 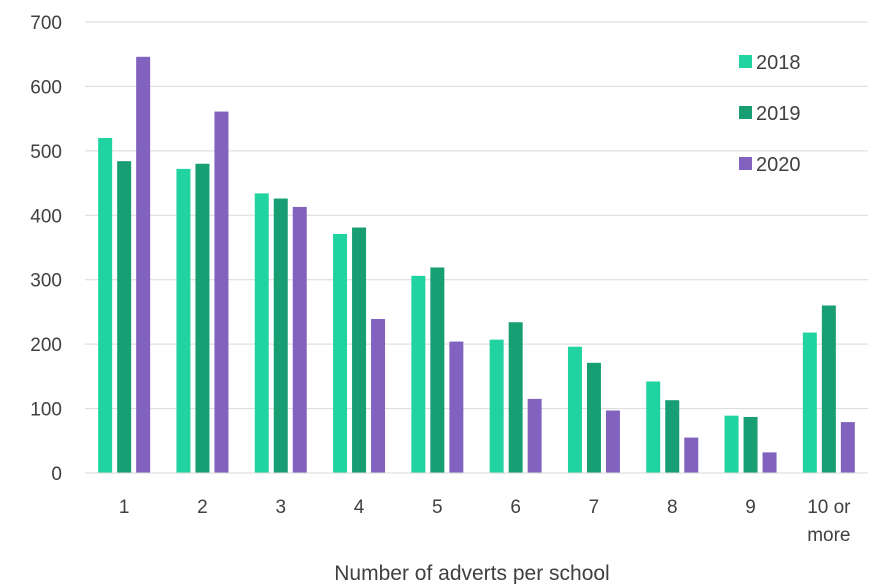 I want to click on x-tick-label: 8, so click(x=672, y=507).